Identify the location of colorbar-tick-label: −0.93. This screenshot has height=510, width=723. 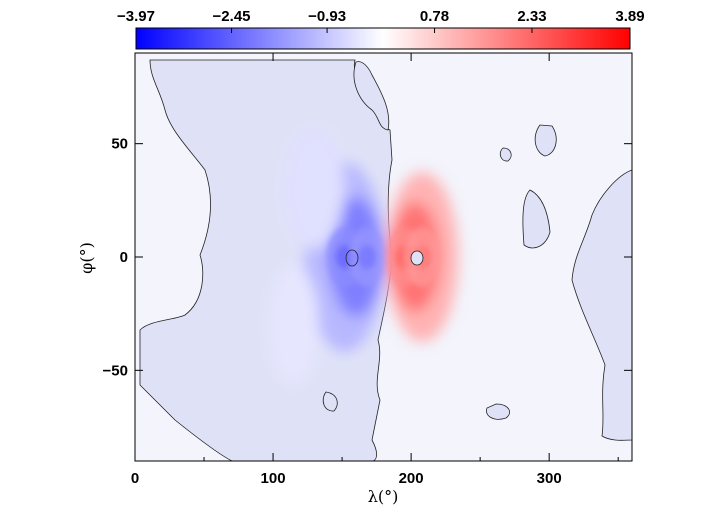
(327, 16).